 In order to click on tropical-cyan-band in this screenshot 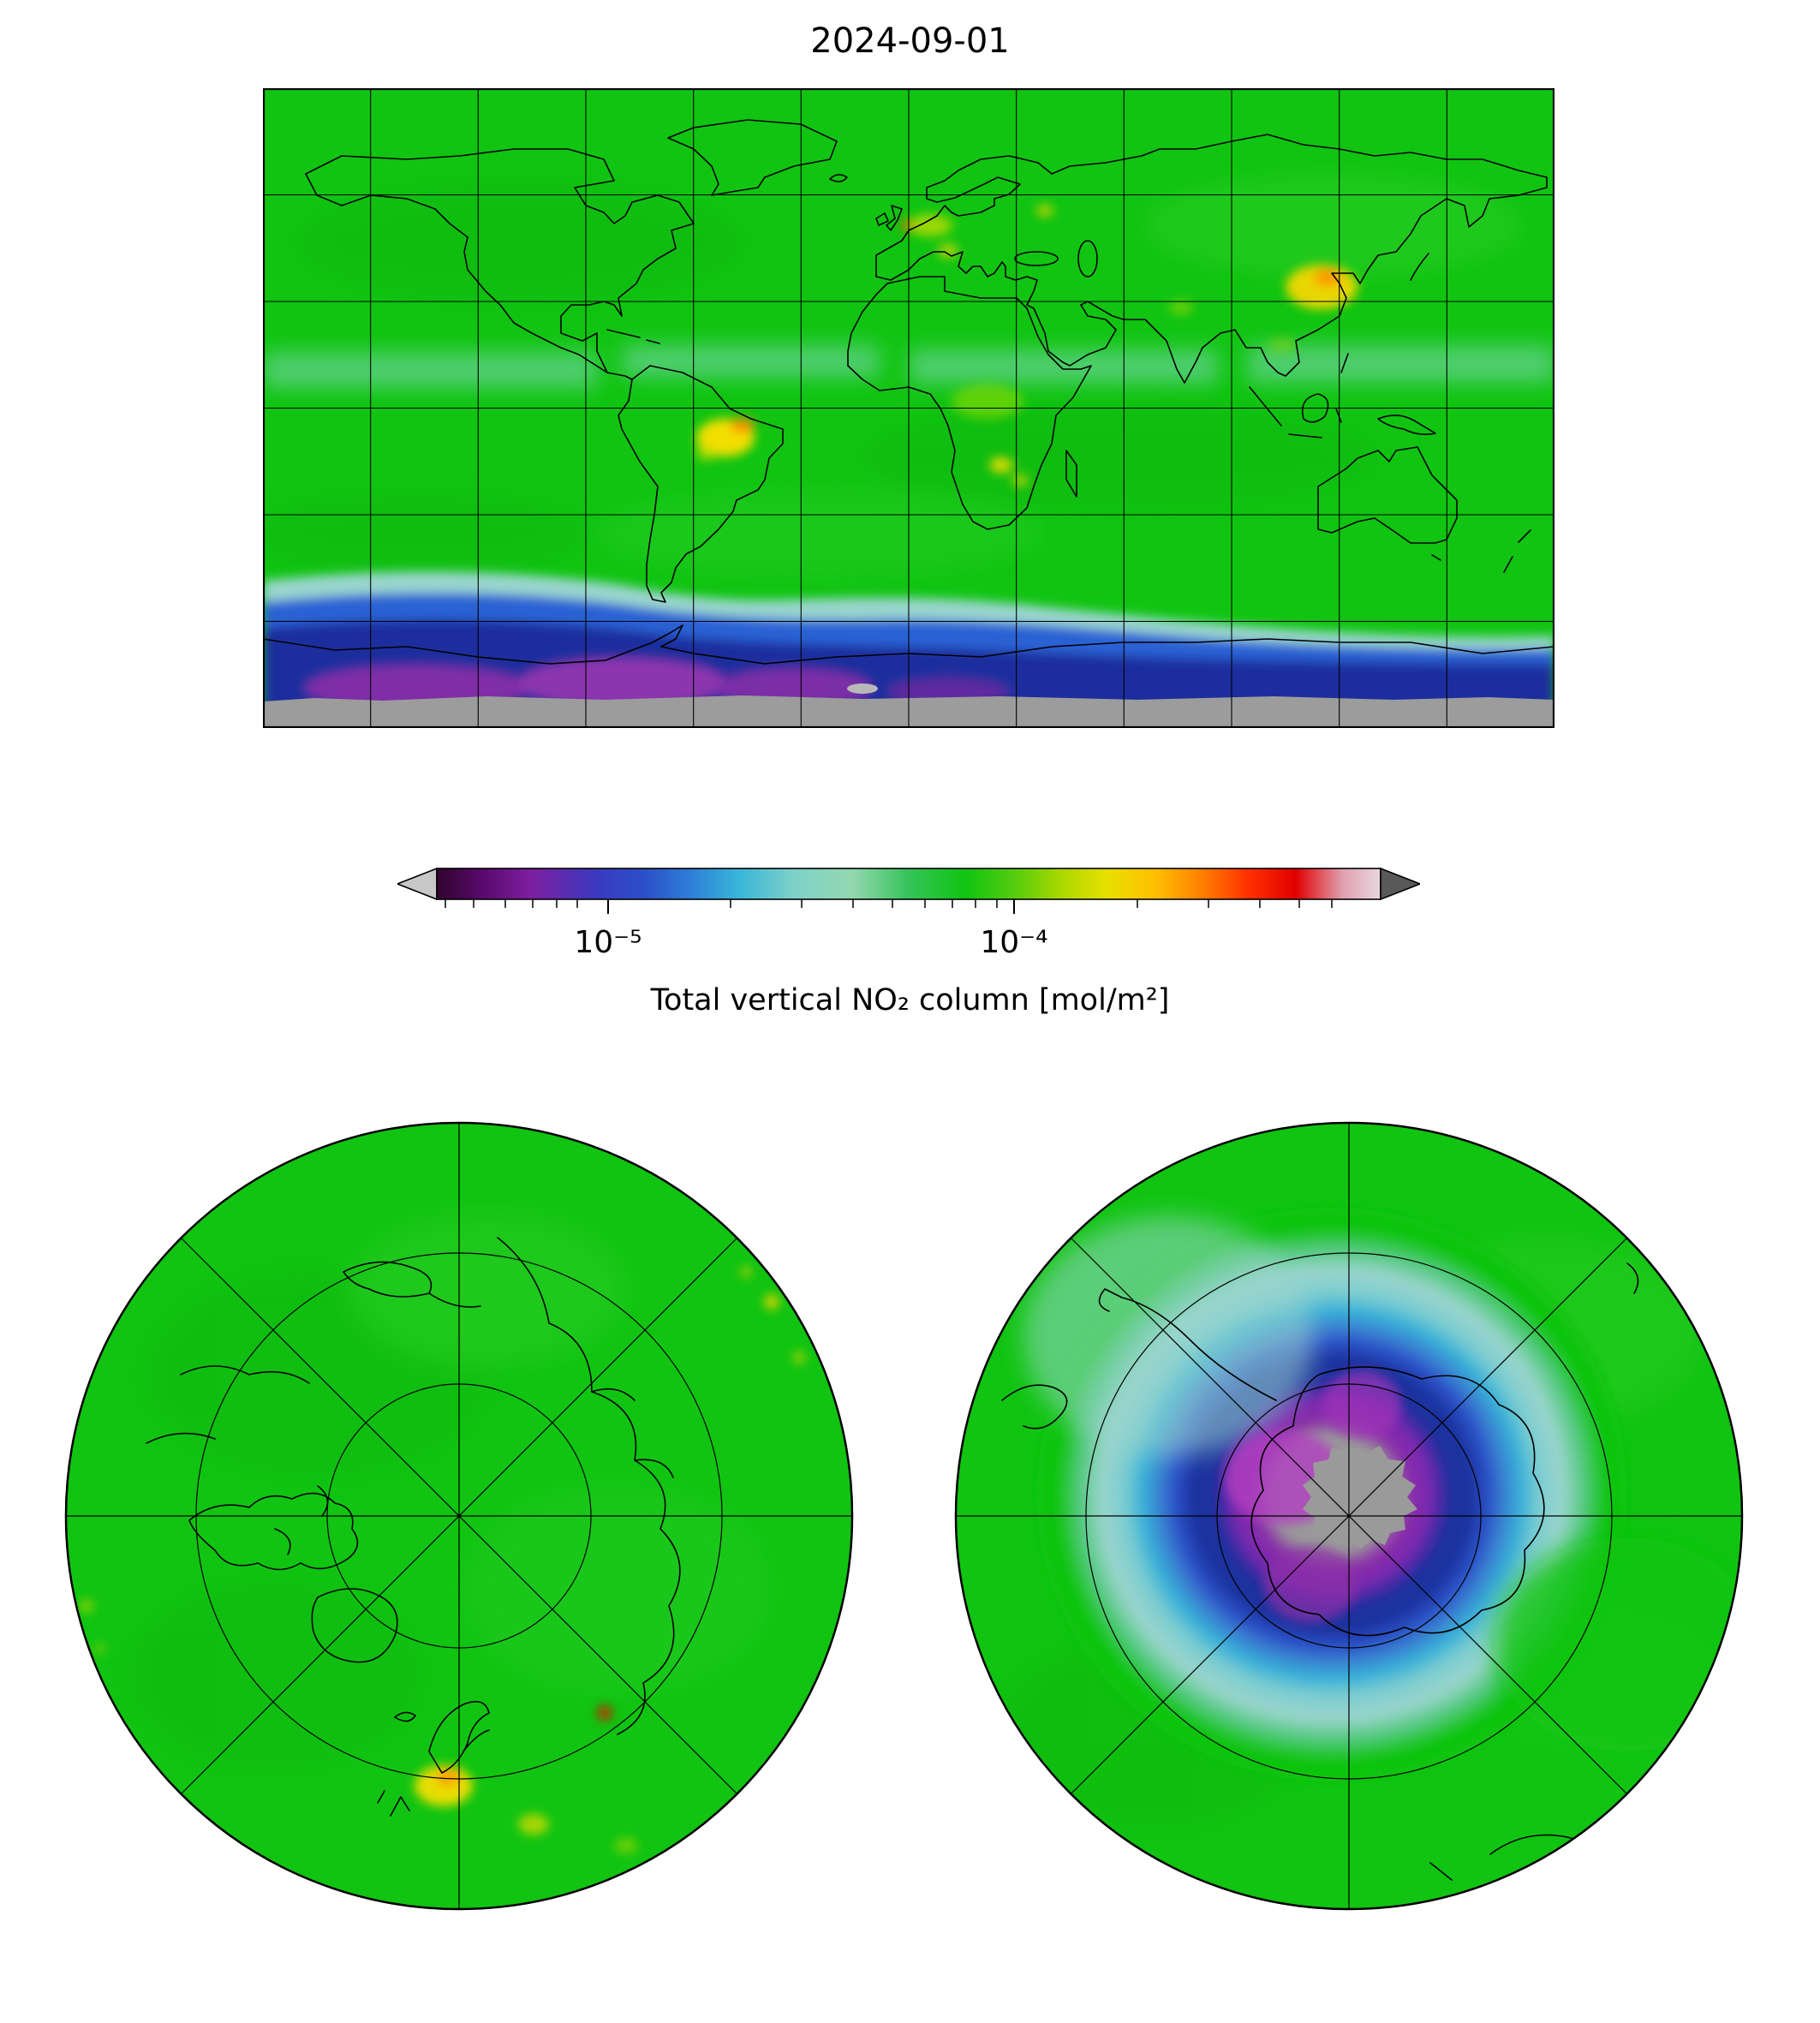, I will do `click(908, 366)`.